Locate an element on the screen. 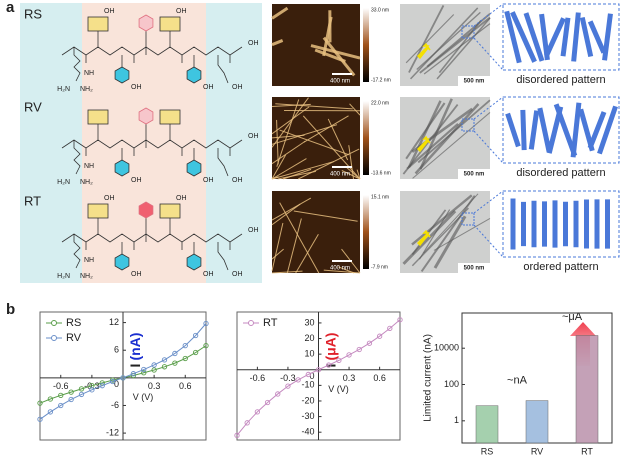 The height and width of the screenshot is (459, 640). panel-label: a is located at coordinates (10, 8).